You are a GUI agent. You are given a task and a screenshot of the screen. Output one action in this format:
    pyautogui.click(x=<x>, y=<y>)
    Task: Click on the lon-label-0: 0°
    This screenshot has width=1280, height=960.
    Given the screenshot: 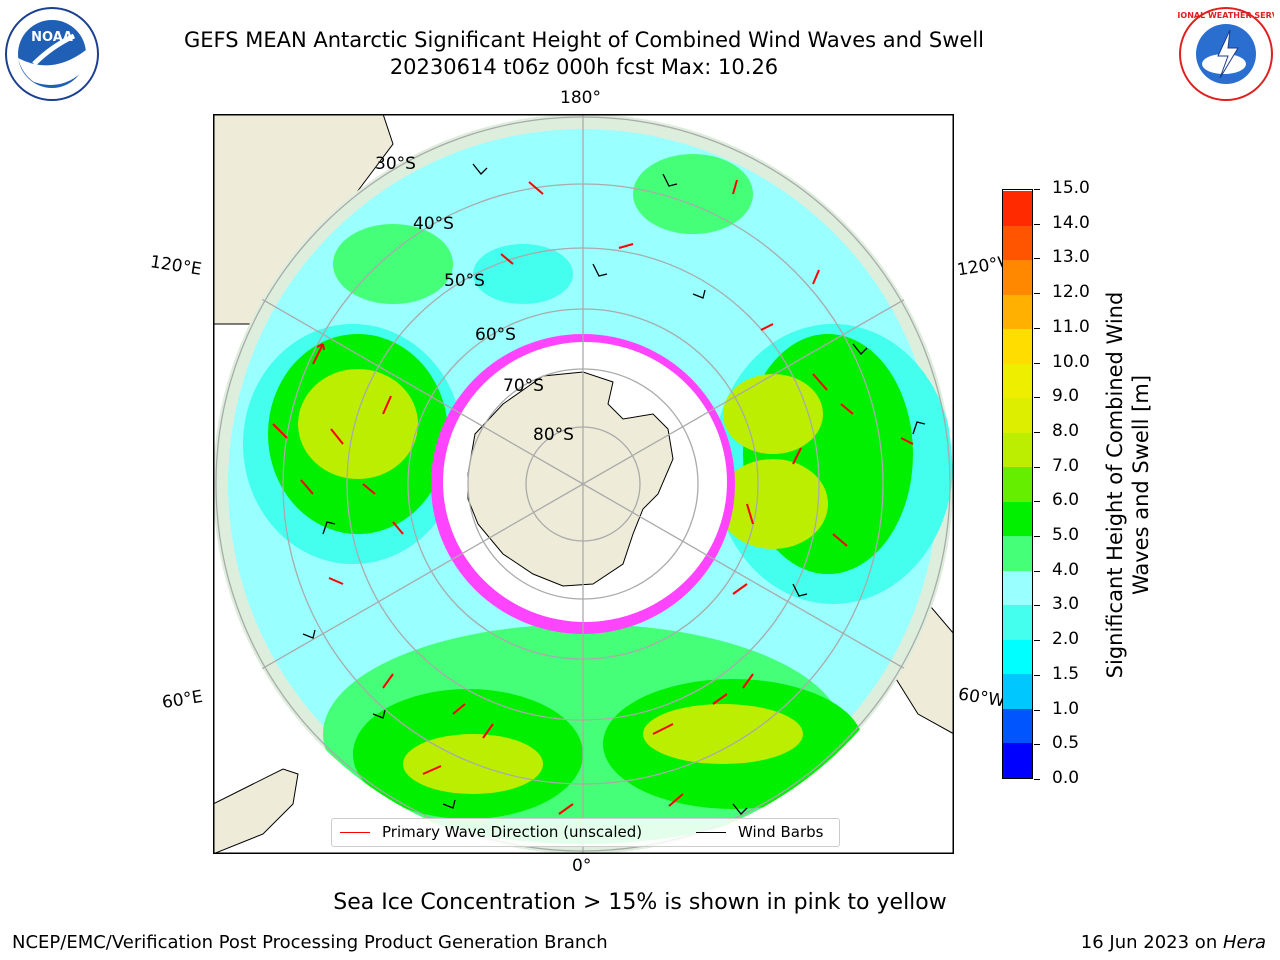 What is the action you would take?
    pyautogui.click(x=582, y=866)
    